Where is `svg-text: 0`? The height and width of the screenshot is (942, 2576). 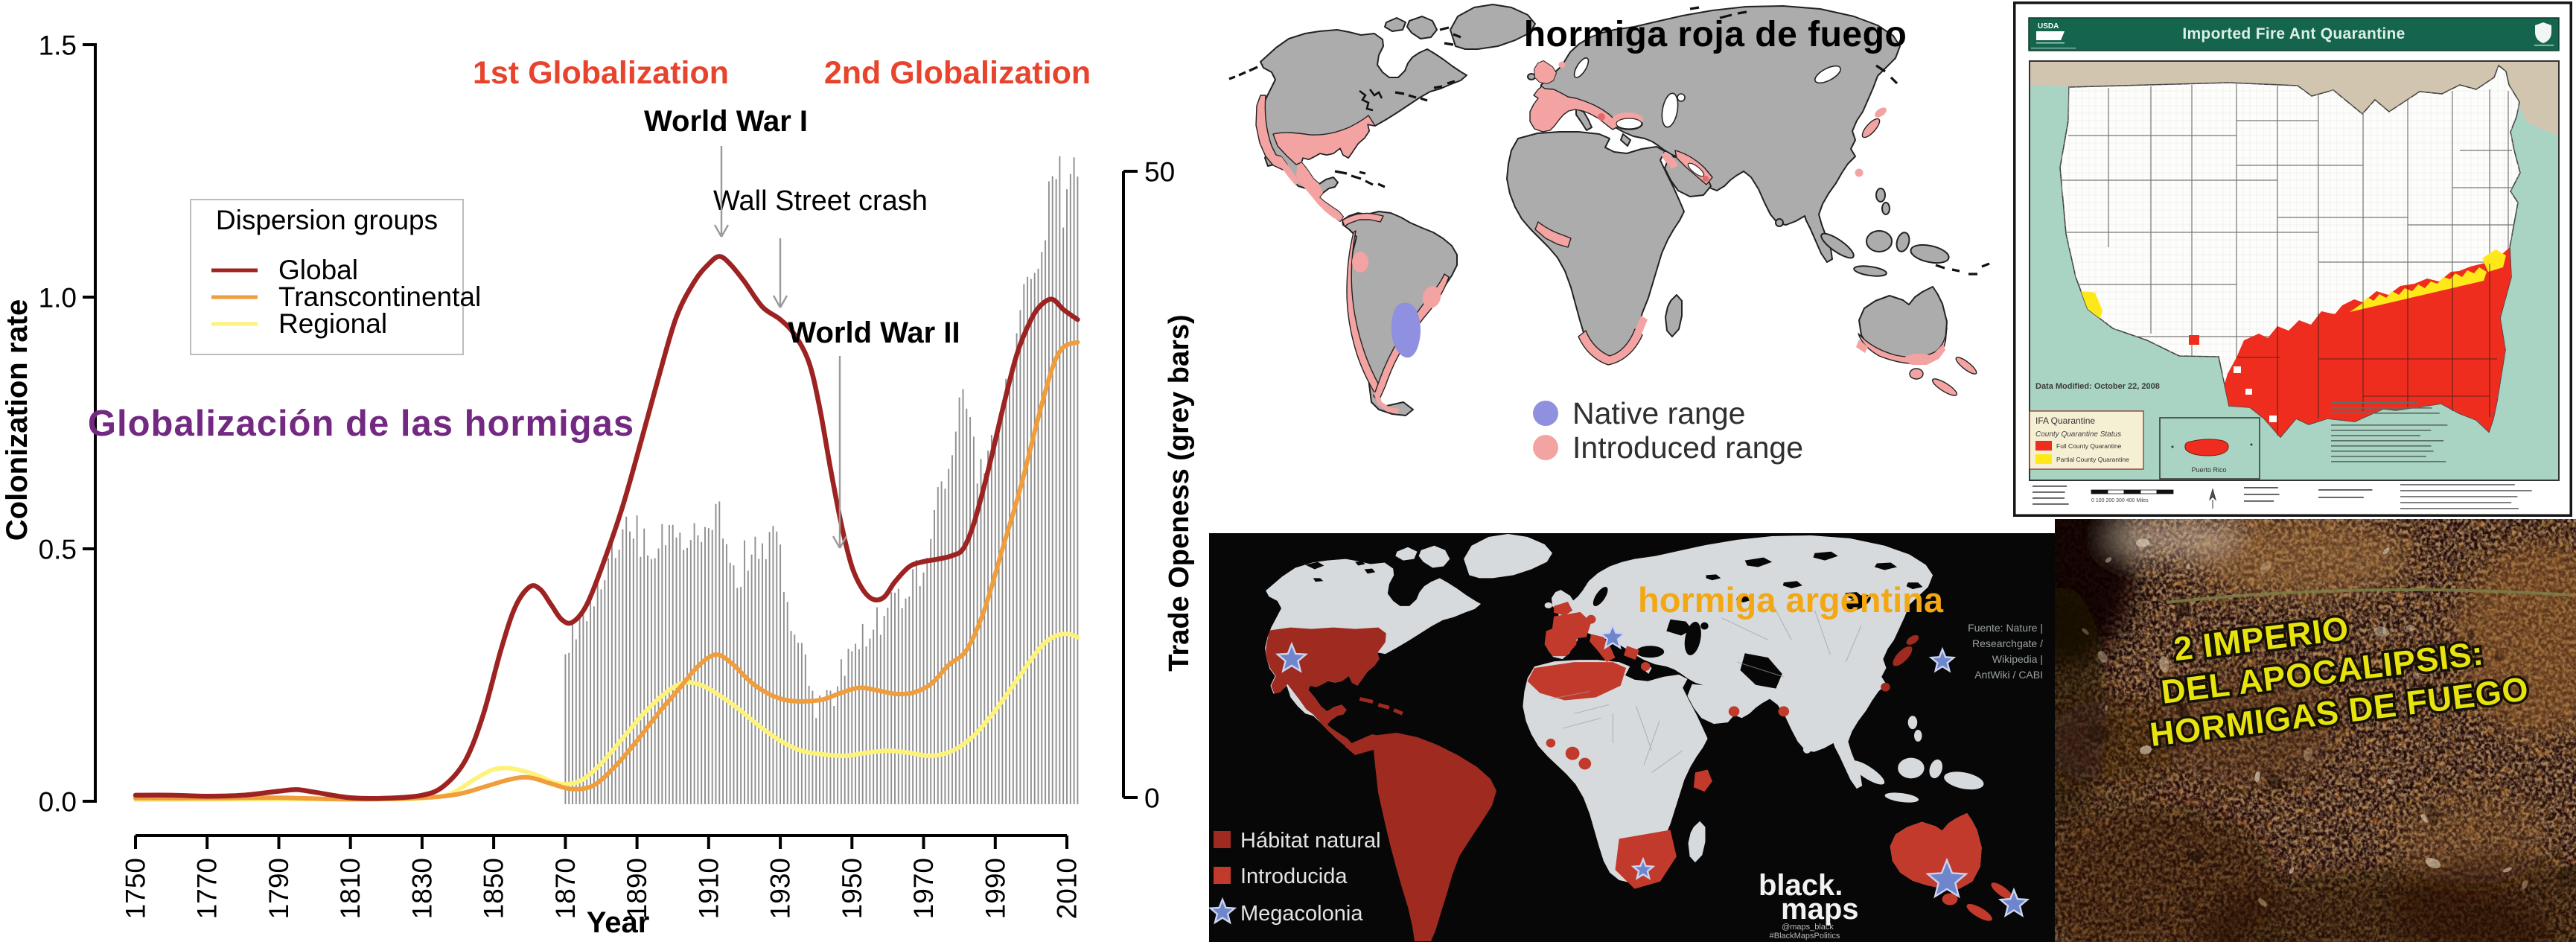 svg-text: 0 is located at coordinates (1152, 799).